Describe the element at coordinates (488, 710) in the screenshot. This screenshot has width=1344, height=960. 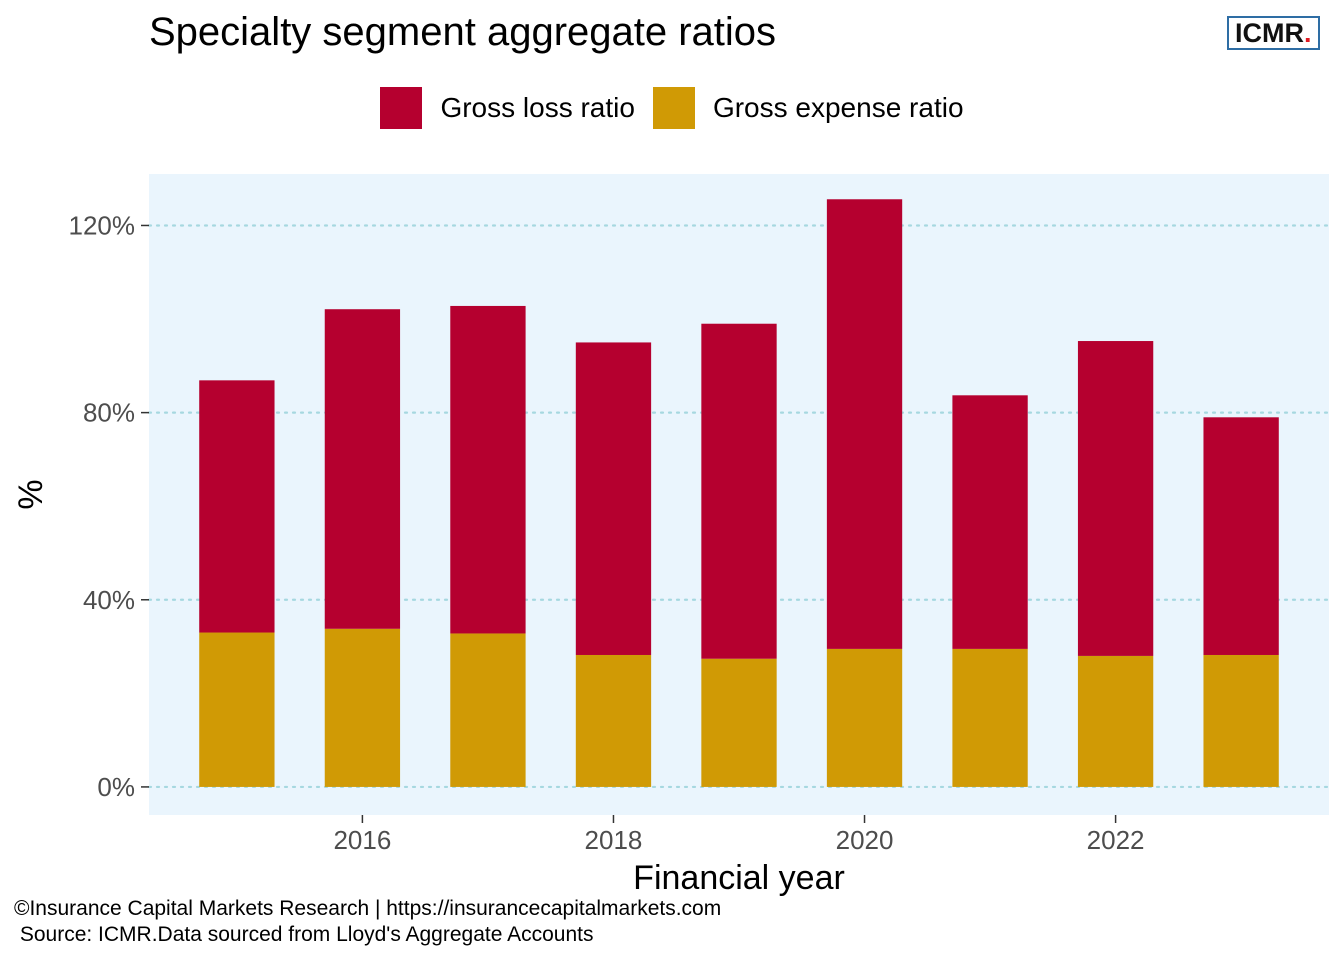
I see `bar-2017-expense` at that location.